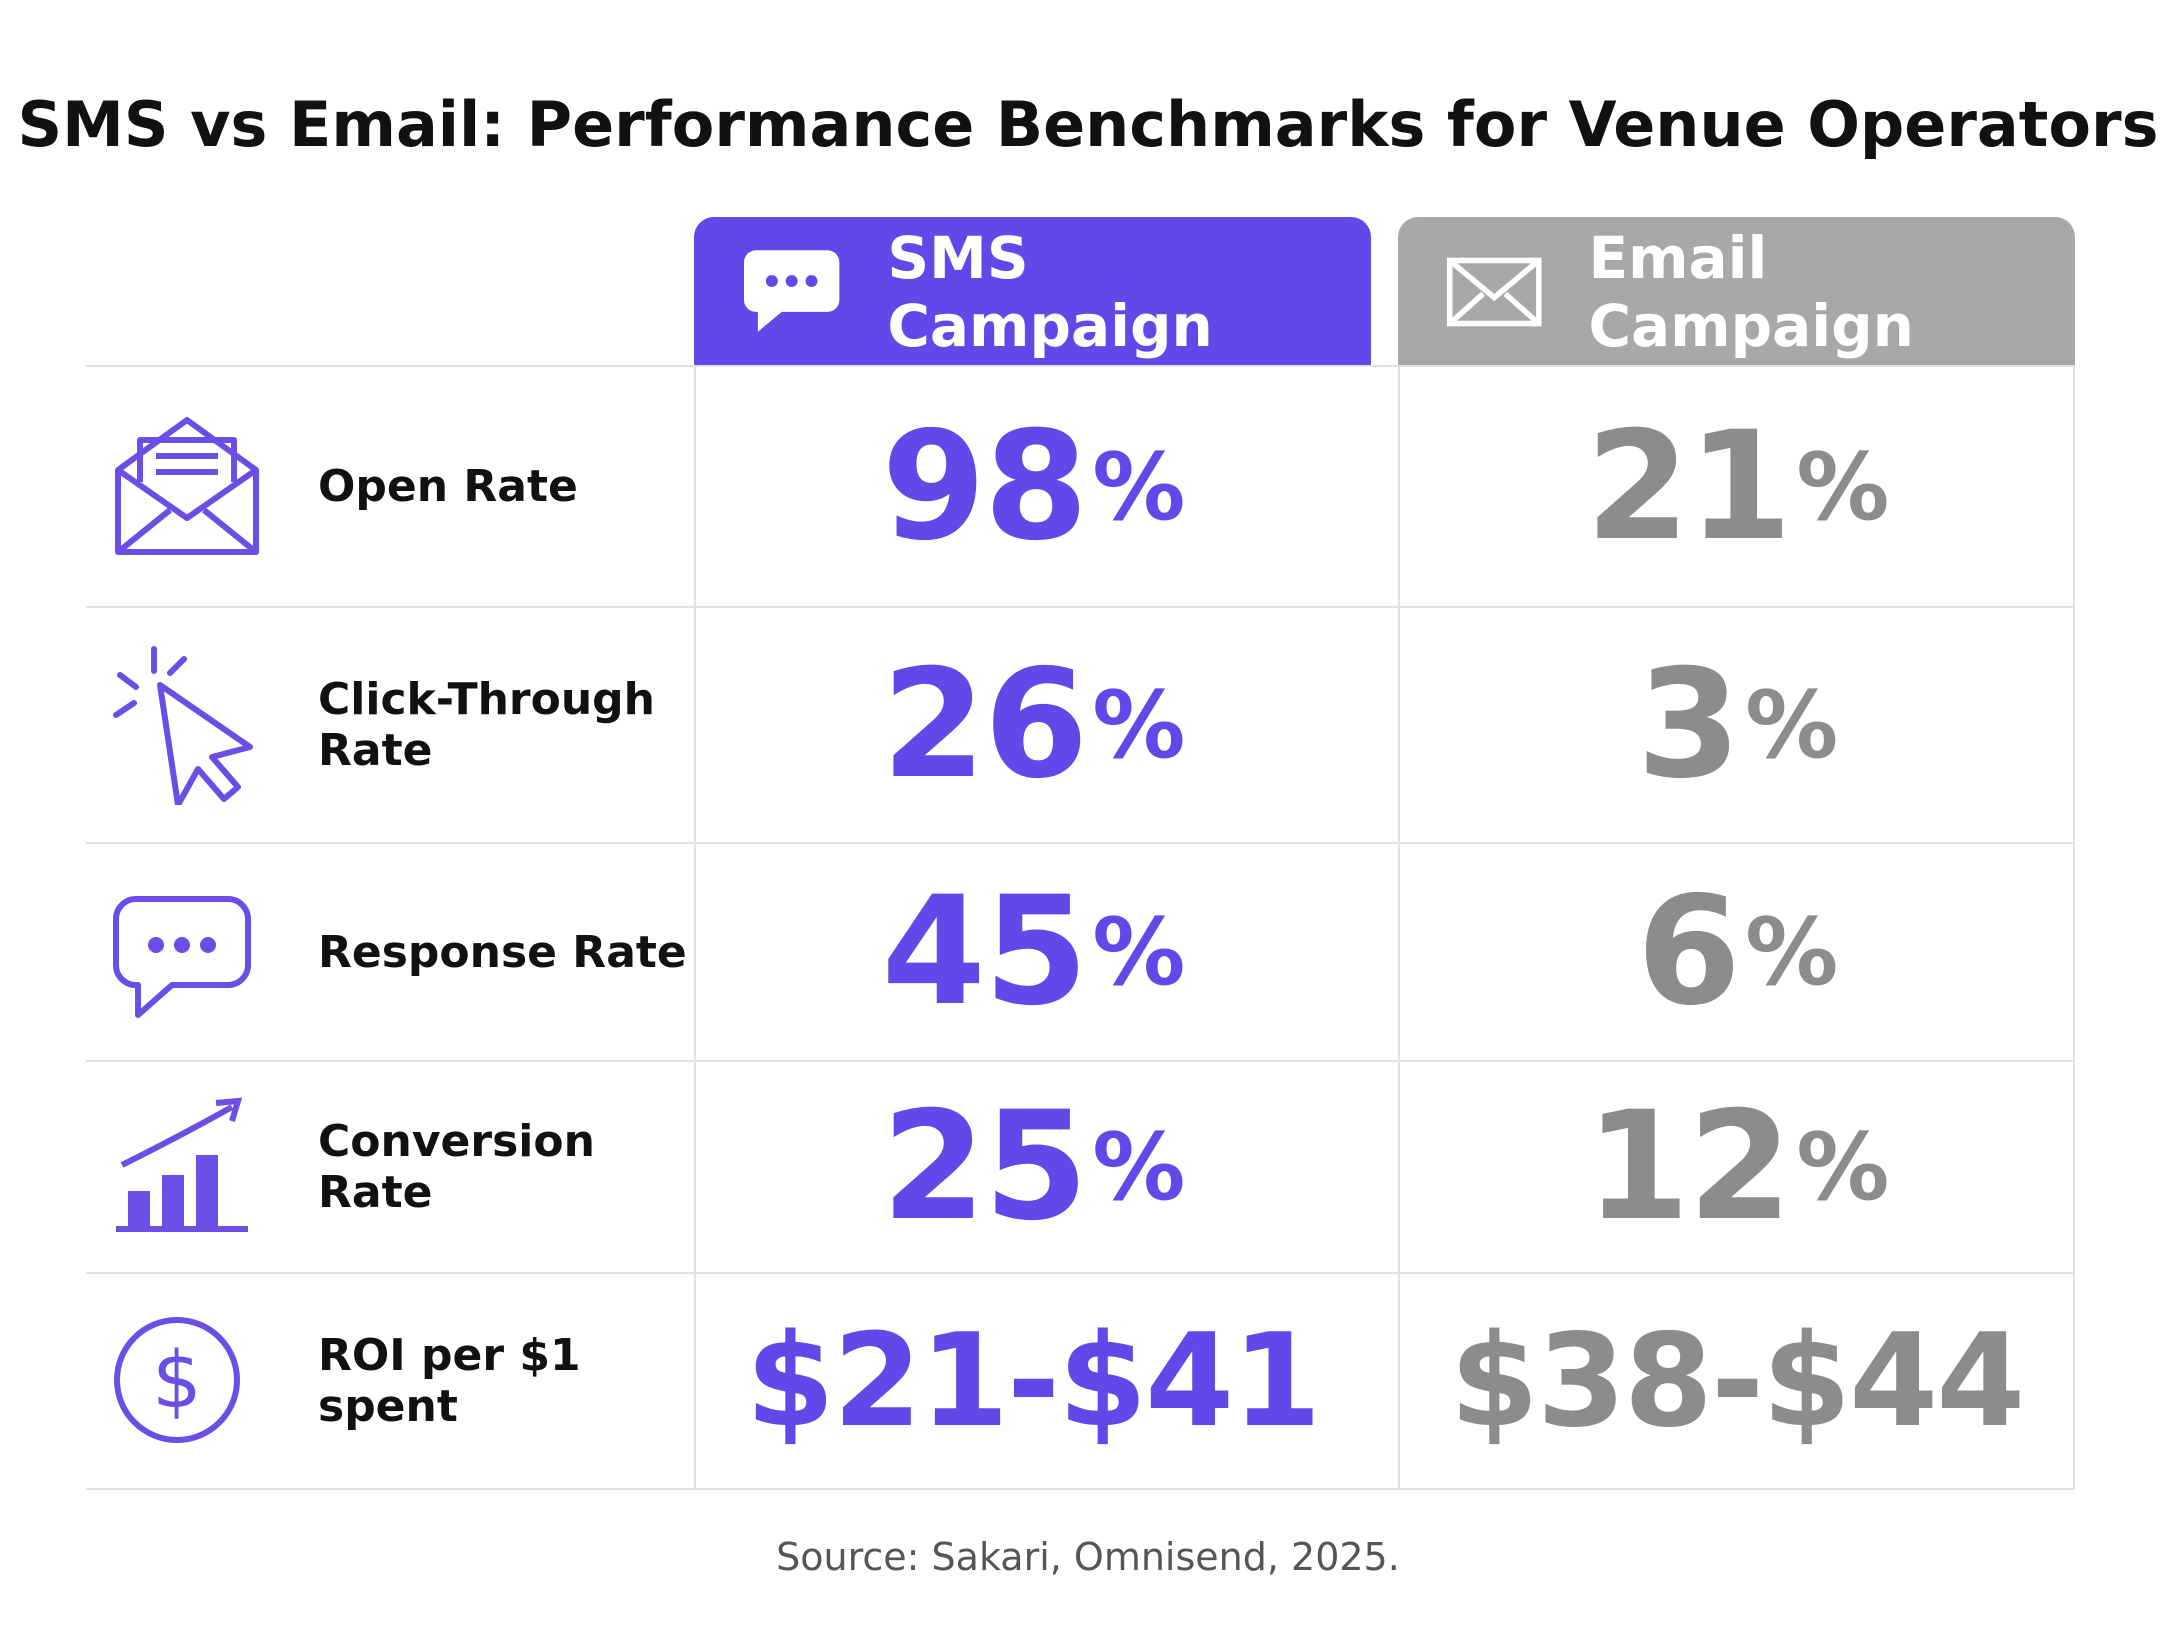 The image size is (2176, 1632). What do you see at coordinates (456, 1167) in the screenshot?
I see `row-label: Conversion Rate` at bounding box center [456, 1167].